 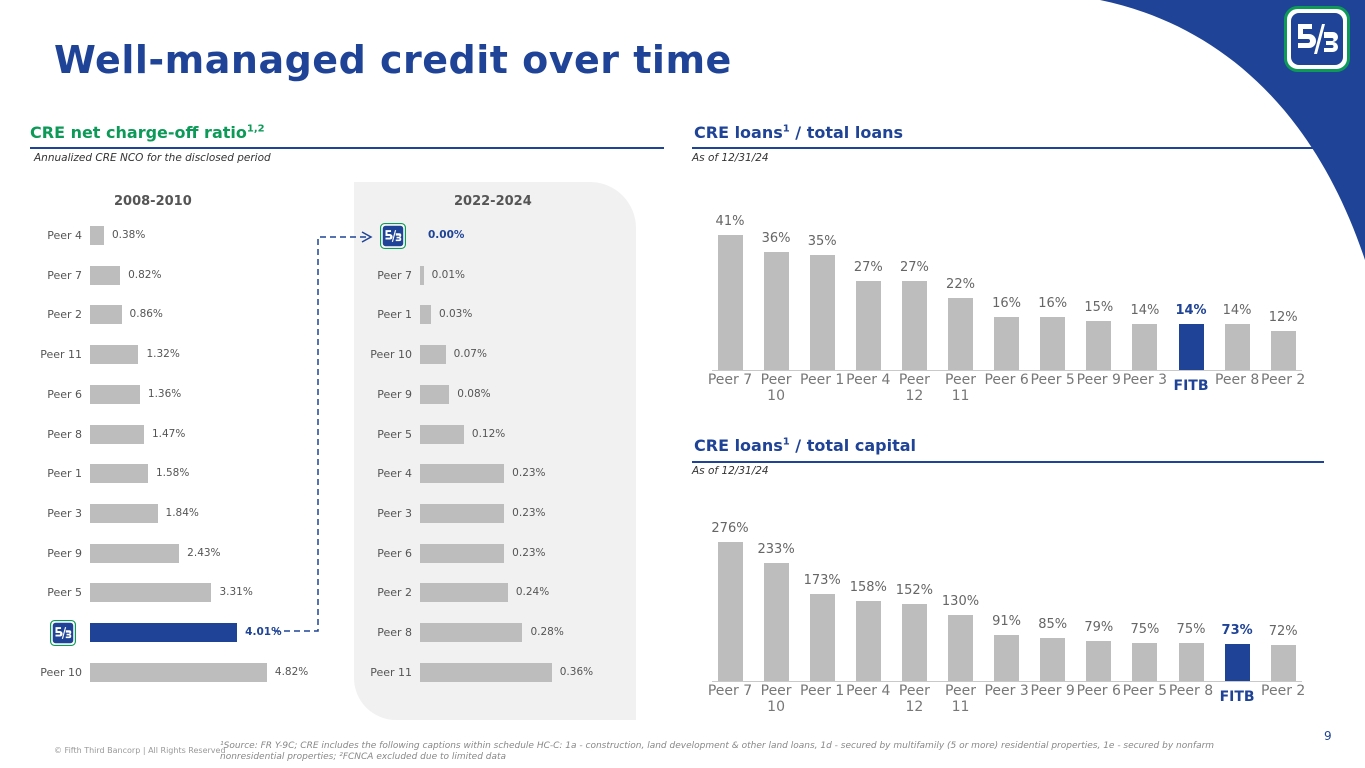 What do you see at coordinates (730, 528) in the screenshot?
I see `bar-value-label: 276%` at bounding box center [730, 528].